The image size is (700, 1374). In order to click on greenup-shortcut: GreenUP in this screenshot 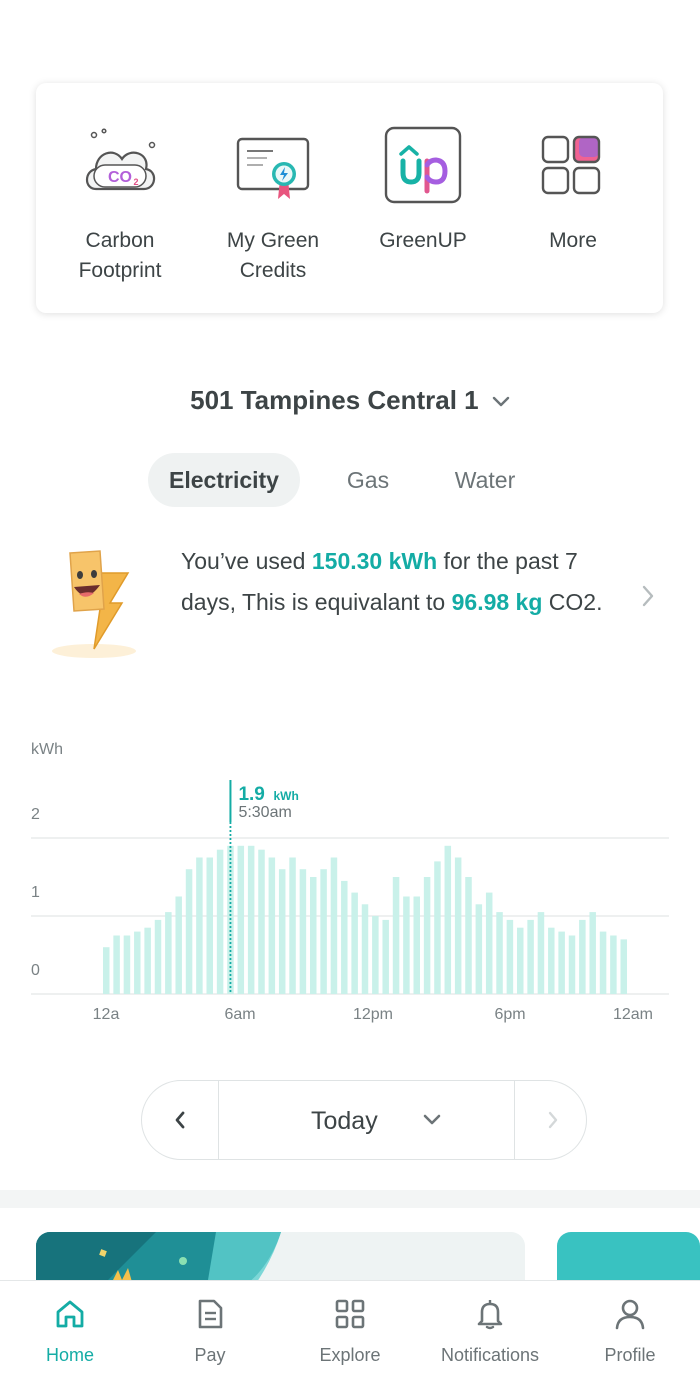, I will do `click(423, 198)`.